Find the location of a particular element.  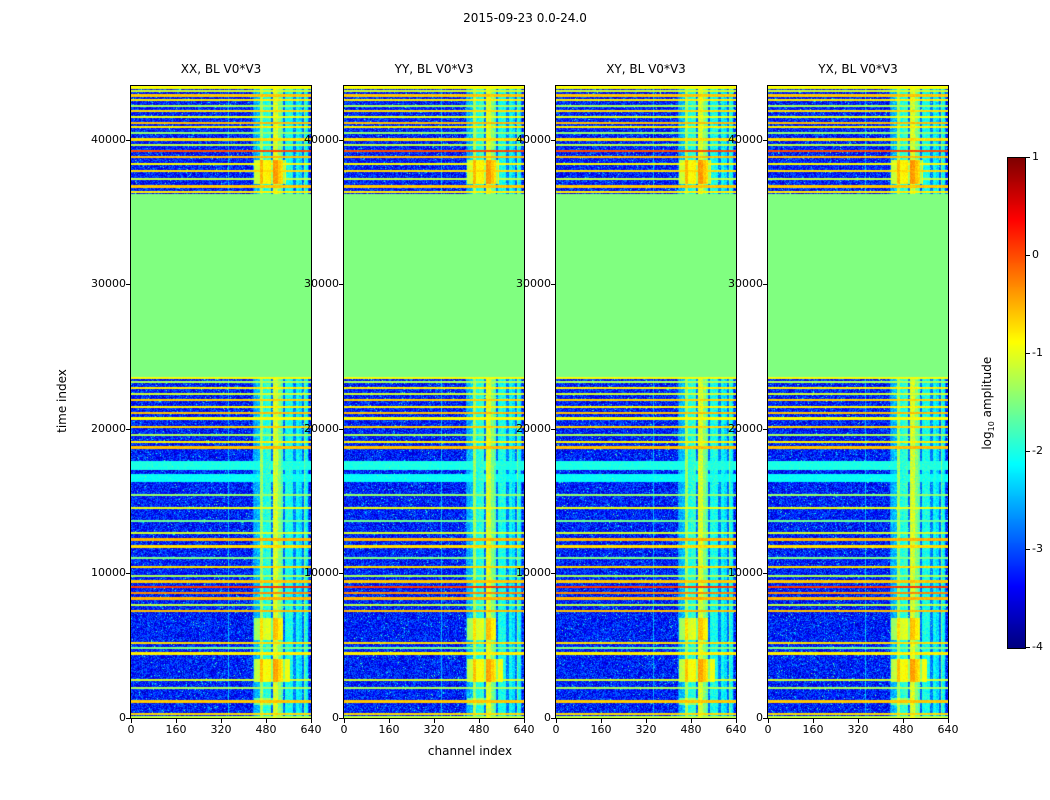

panel-title-2: XY, BL V0*V3 is located at coordinates (646, 69).